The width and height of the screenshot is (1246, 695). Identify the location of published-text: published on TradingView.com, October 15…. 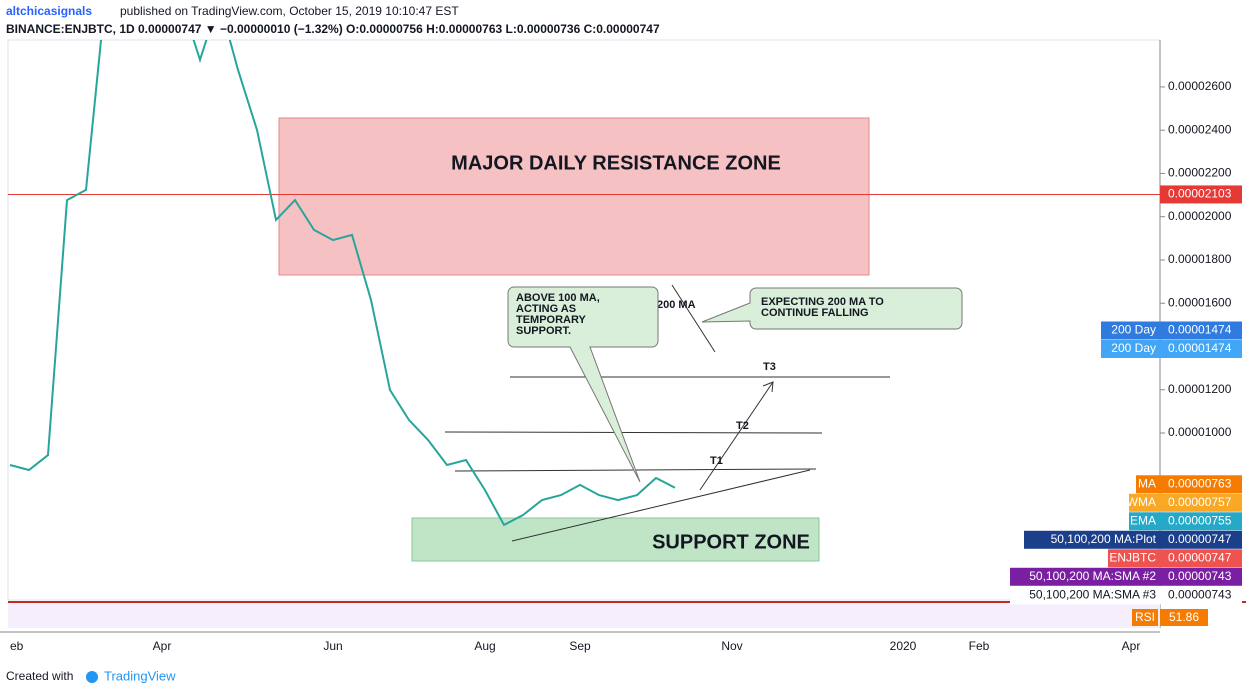
(289, 11).